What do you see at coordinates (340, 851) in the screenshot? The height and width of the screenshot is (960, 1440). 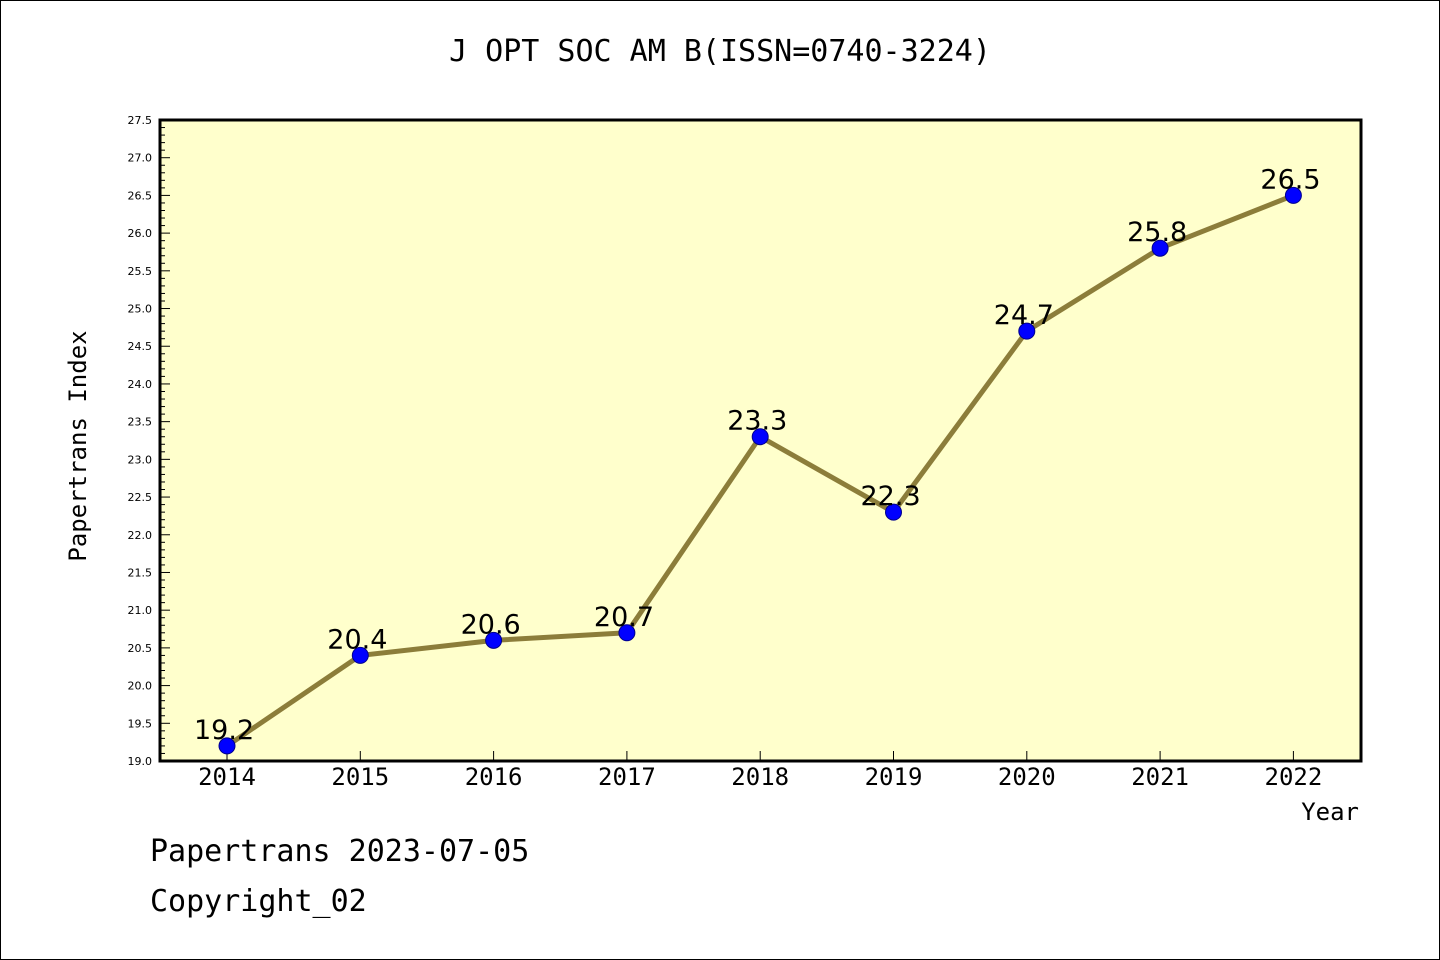 I see `footer-date: Papertrans 2023-07-05` at bounding box center [340, 851].